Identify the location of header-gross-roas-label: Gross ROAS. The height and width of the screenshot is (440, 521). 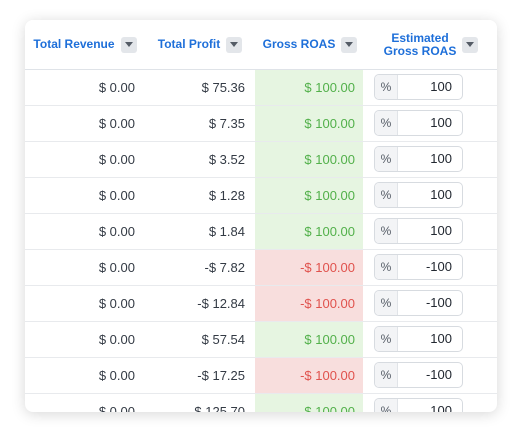
(299, 44).